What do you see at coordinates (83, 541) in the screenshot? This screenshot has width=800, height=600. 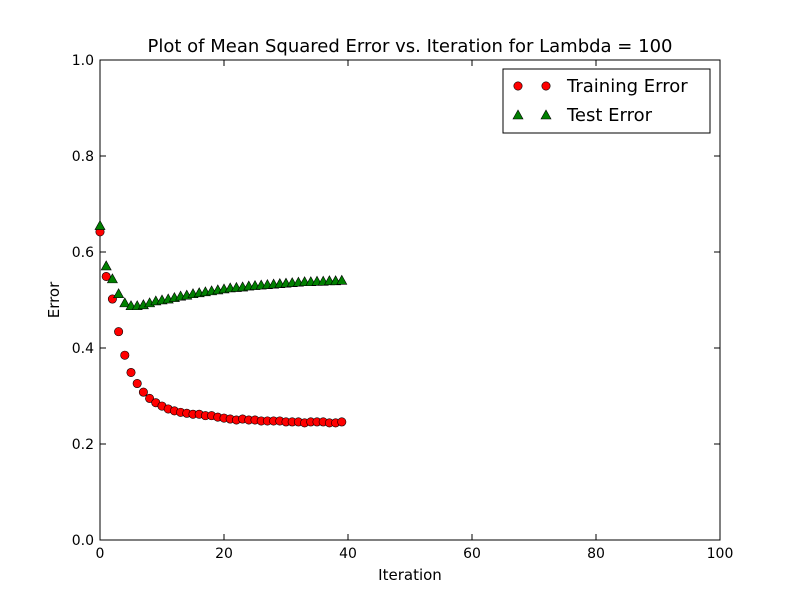 I see `y-tick-label: 0.0` at bounding box center [83, 541].